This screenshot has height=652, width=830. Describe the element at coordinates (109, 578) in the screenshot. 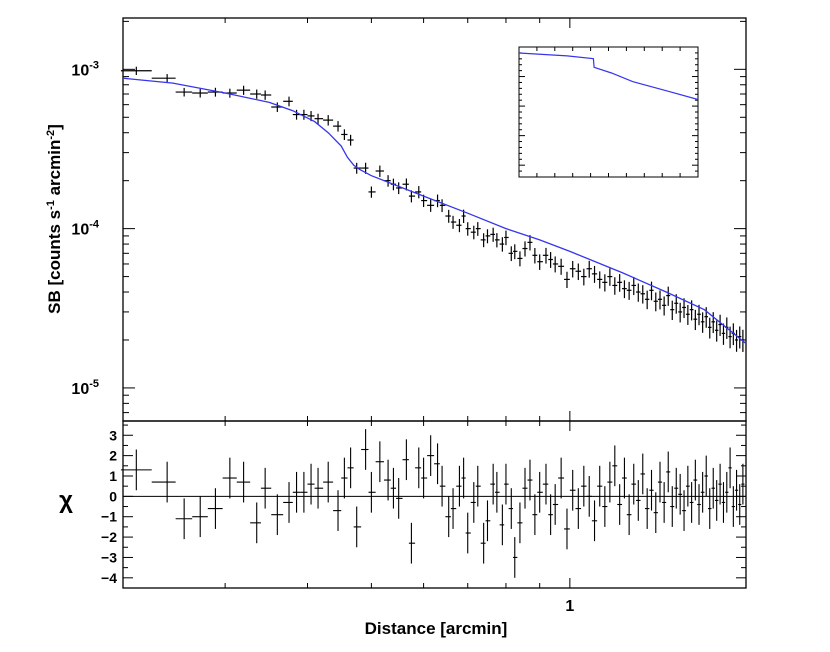

I see `residual-y-tick-label: −4` at that location.